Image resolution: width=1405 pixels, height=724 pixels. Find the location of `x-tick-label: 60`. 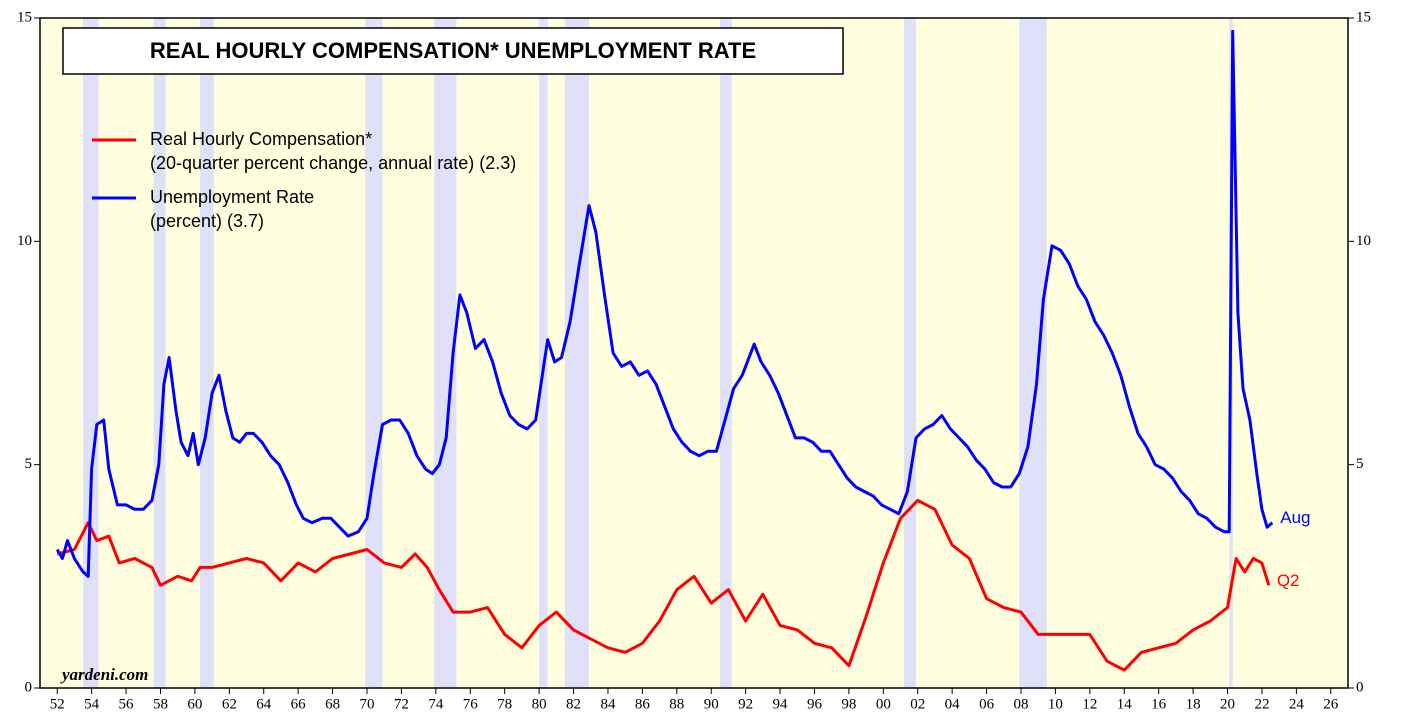

x-tick-label: 60 is located at coordinates (194, 704).